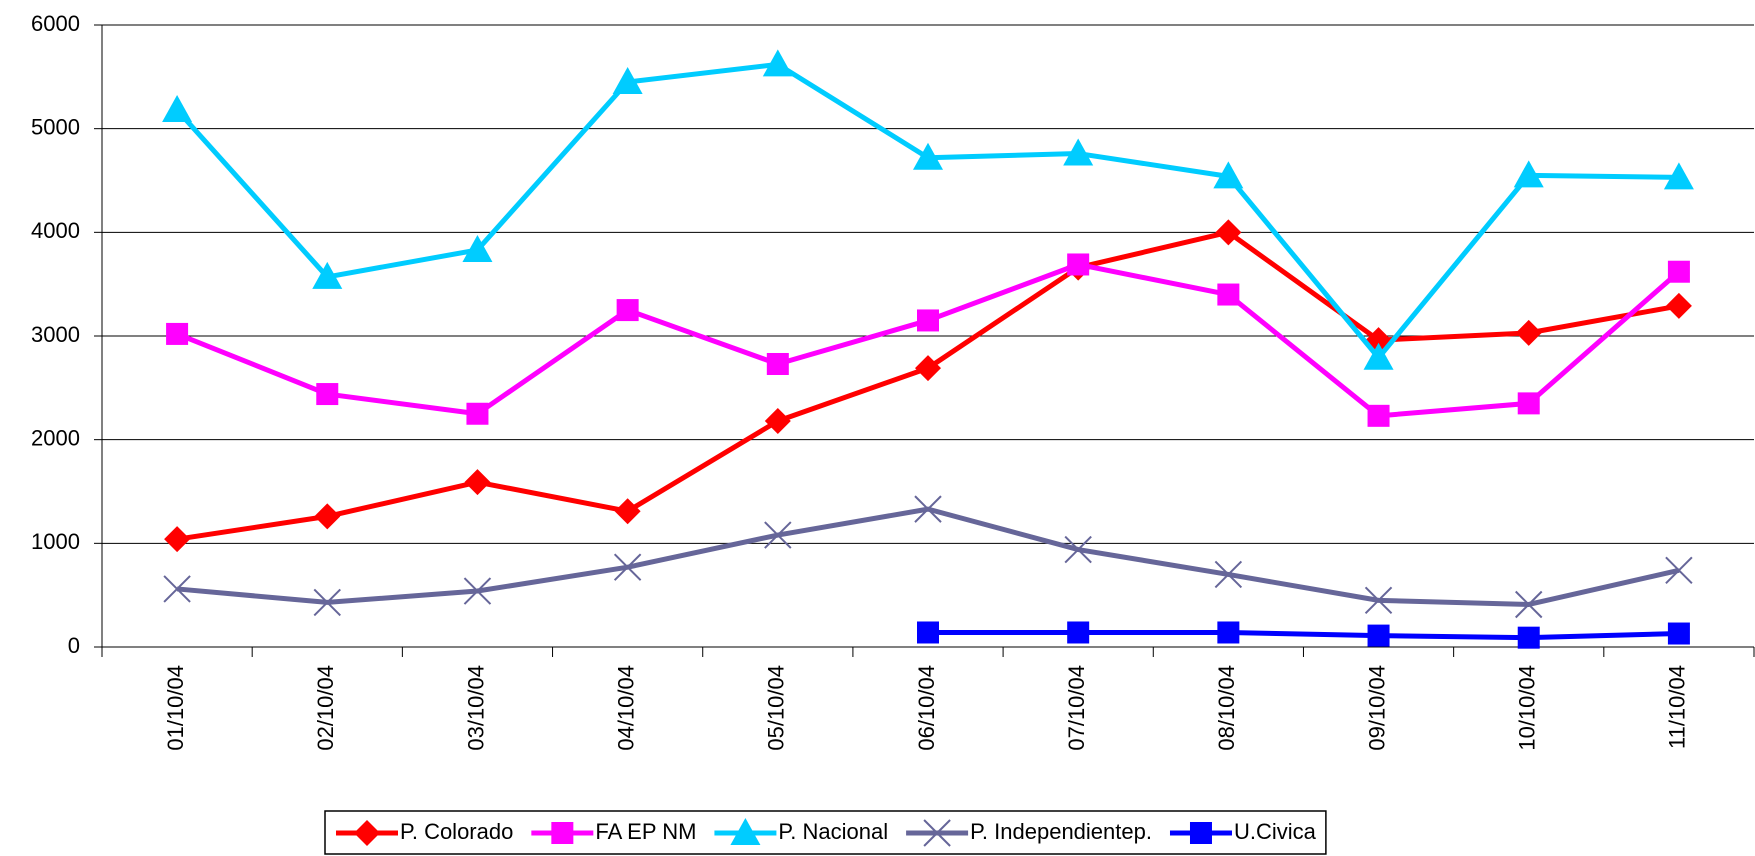 The image size is (1755, 856). What do you see at coordinates (55, 437) in the screenshot?
I see `y-tick-label: 2000` at bounding box center [55, 437].